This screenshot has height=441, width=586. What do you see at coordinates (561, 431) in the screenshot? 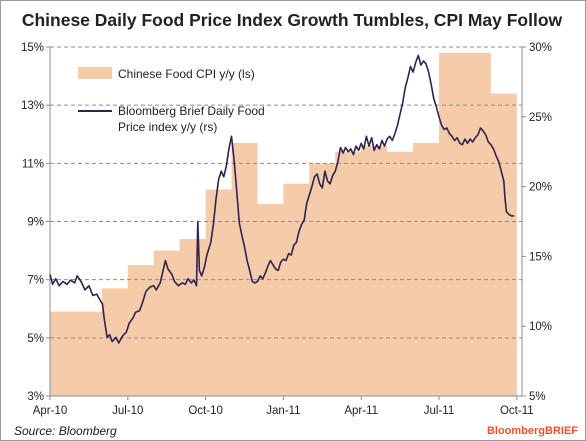
I see `brand-suffix: BRIEF` at bounding box center [561, 431].